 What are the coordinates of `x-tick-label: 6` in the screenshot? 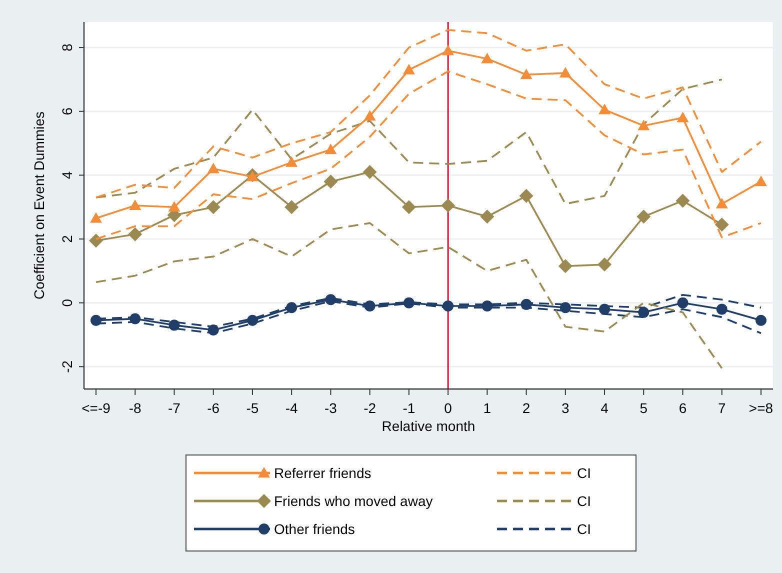 It's located at (682, 408).